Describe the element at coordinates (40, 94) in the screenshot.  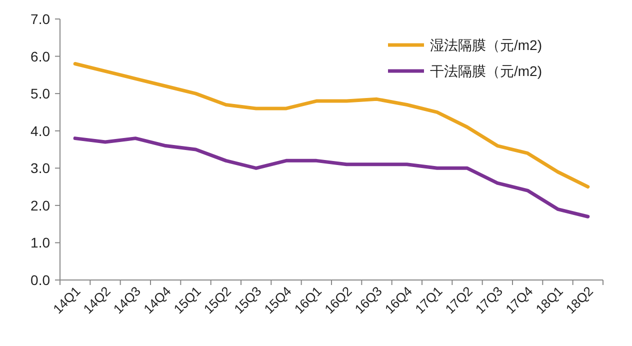
I see `y-tick-label: 5.0` at that location.